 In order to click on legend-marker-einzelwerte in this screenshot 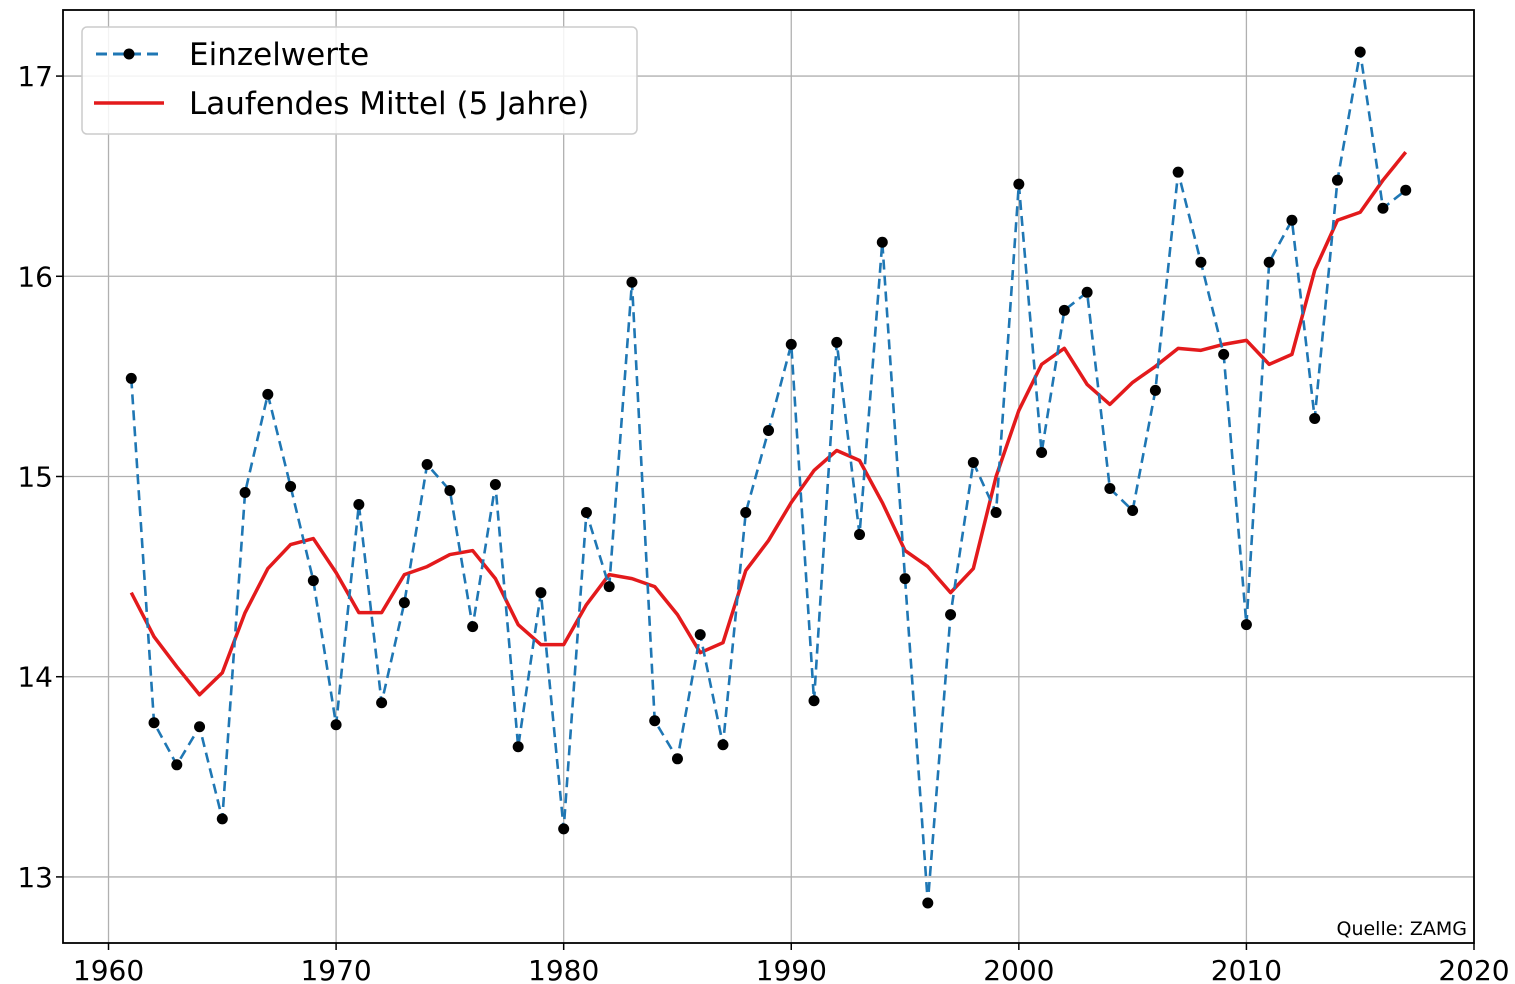, I will do `click(129, 54)`.